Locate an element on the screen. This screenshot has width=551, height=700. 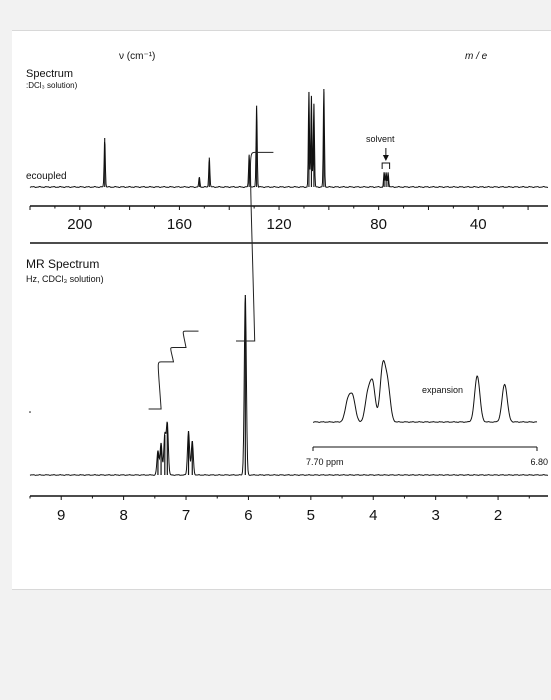
top-spectrum-marks is located at coordinates (288, 139).